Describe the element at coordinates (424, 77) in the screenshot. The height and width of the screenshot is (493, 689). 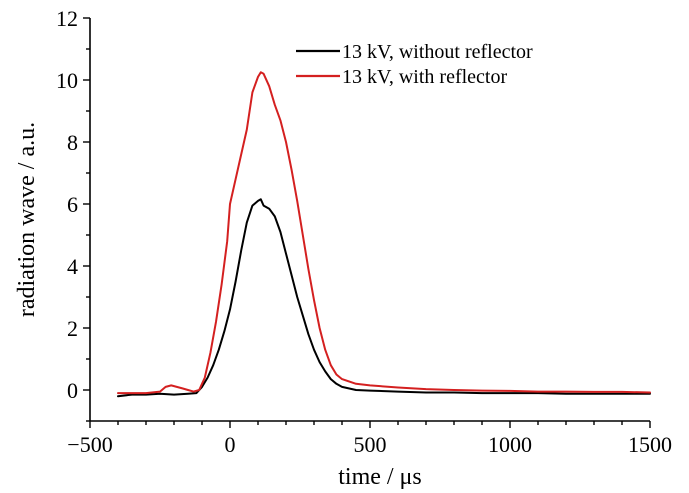
I see `legend-label: 13 kV, with reflector` at that location.